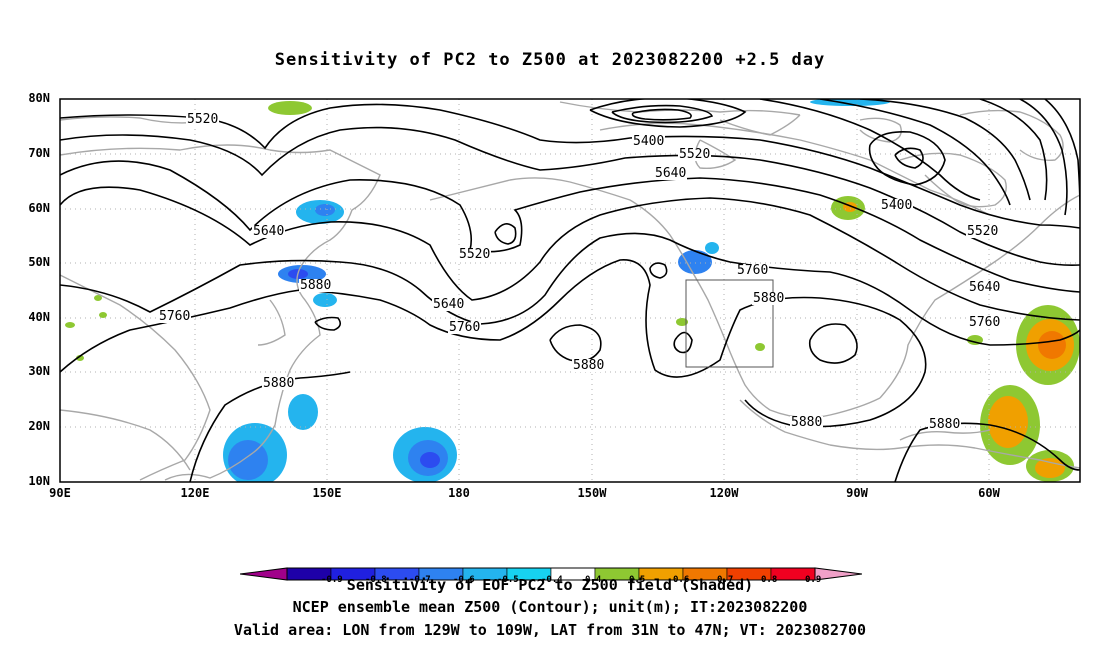  Describe the element at coordinates (593, 580) in the screenshot. I see `colorbar-tick-label: 0.4` at that location.